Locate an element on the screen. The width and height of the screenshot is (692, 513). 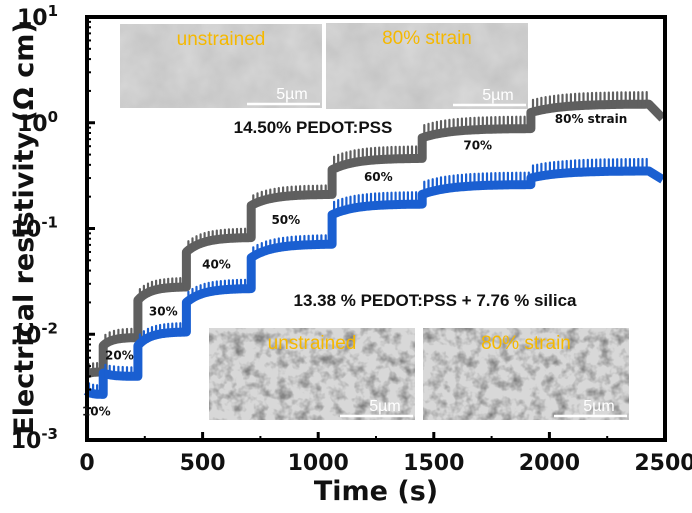
strain-label: 60% is located at coordinates (378, 177).